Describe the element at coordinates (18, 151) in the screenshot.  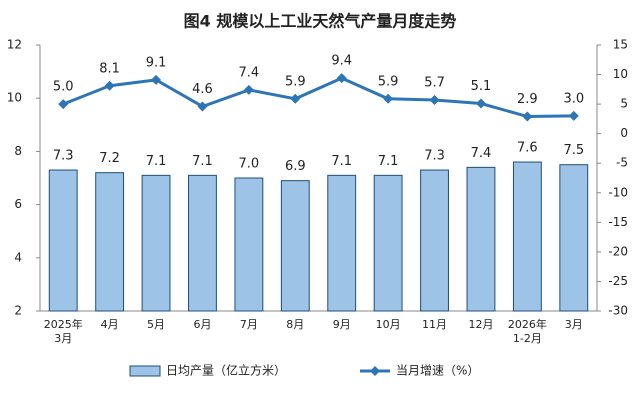
I see `y-tick-label: 8` at that location.